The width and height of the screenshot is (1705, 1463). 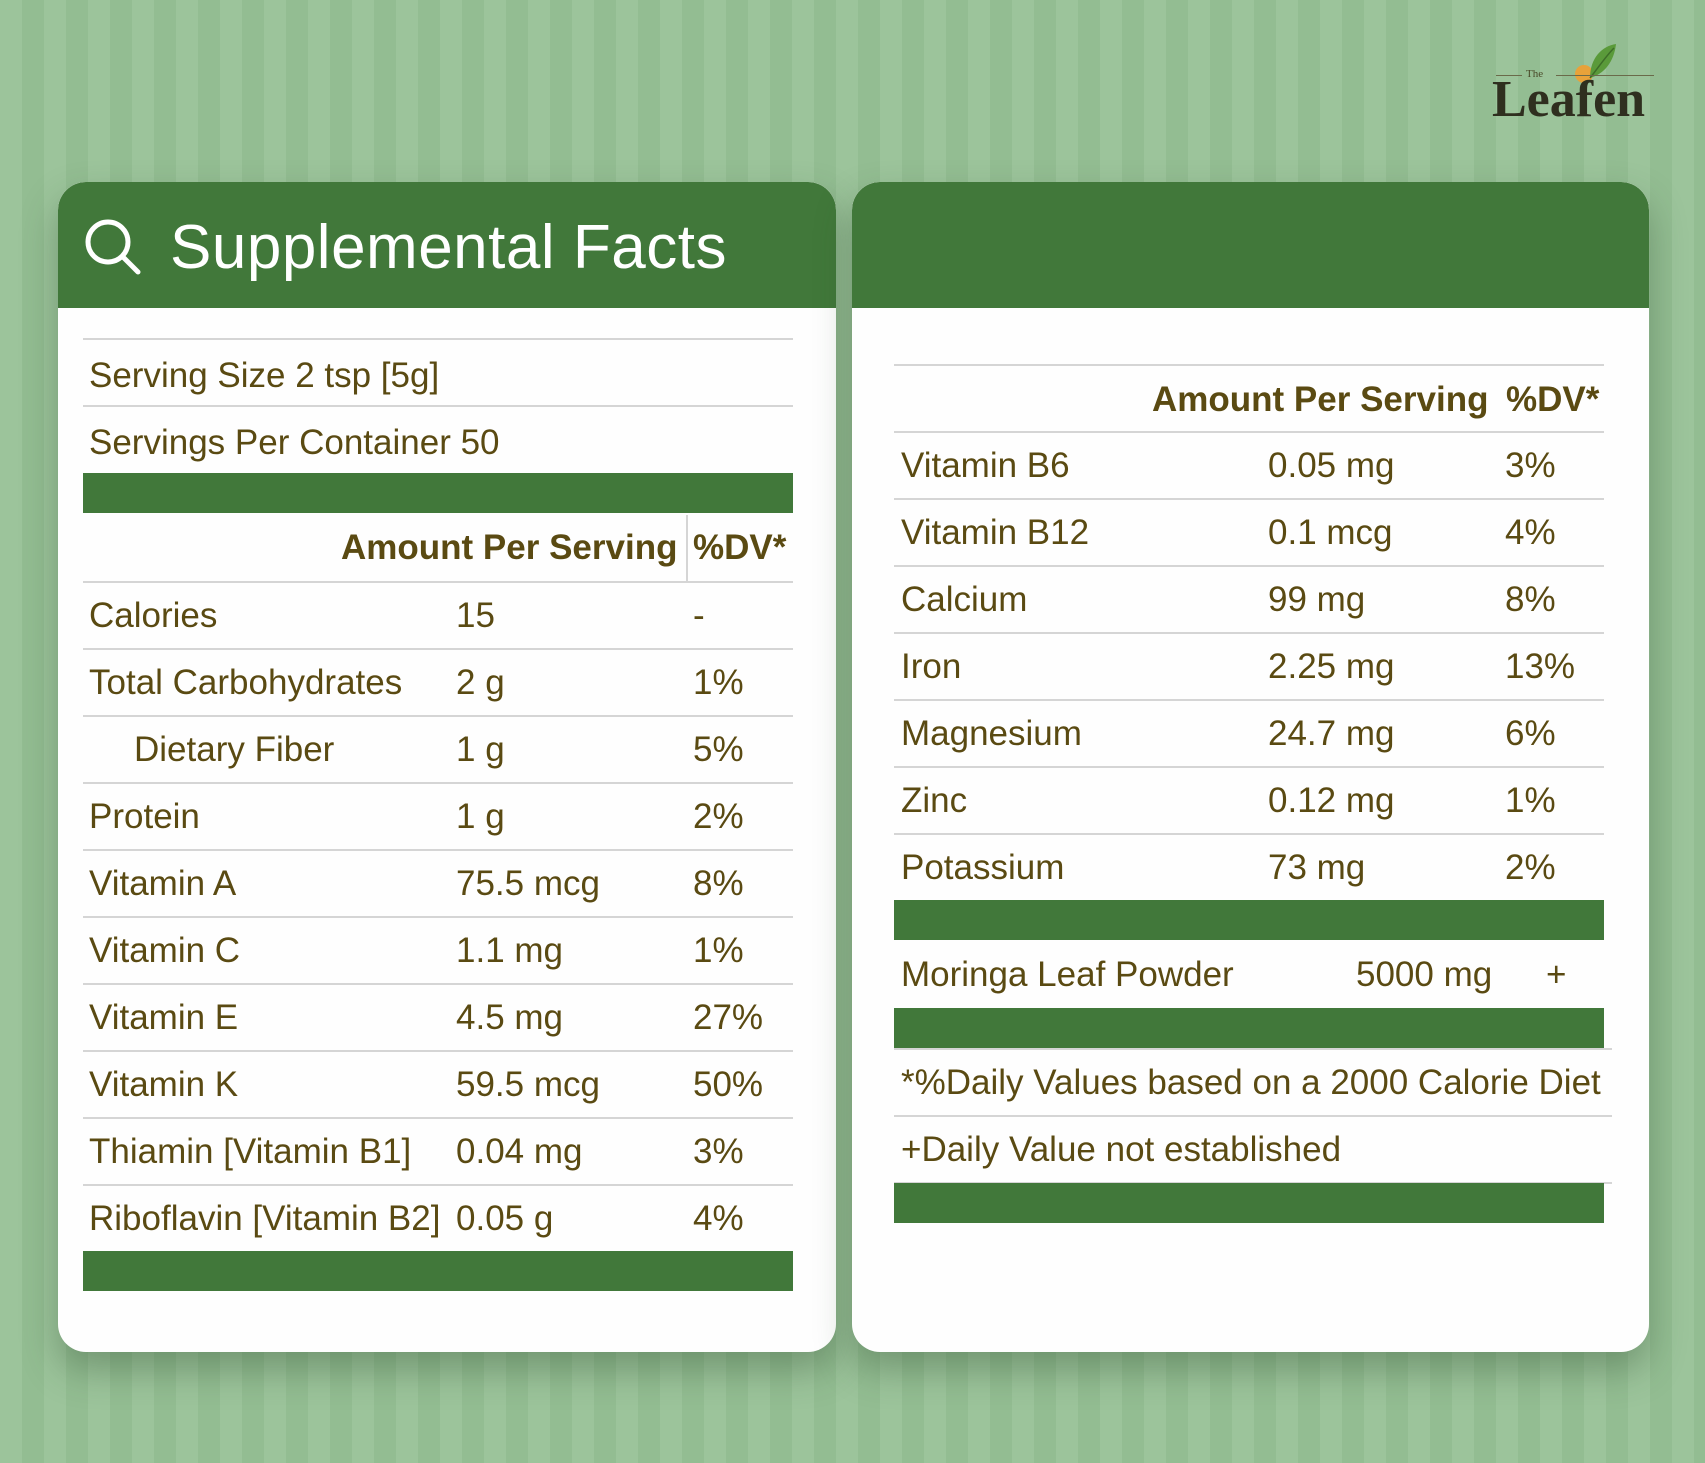 What do you see at coordinates (728, 1084) in the screenshot?
I see `nutrient-dv: 50%` at bounding box center [728, 1084].